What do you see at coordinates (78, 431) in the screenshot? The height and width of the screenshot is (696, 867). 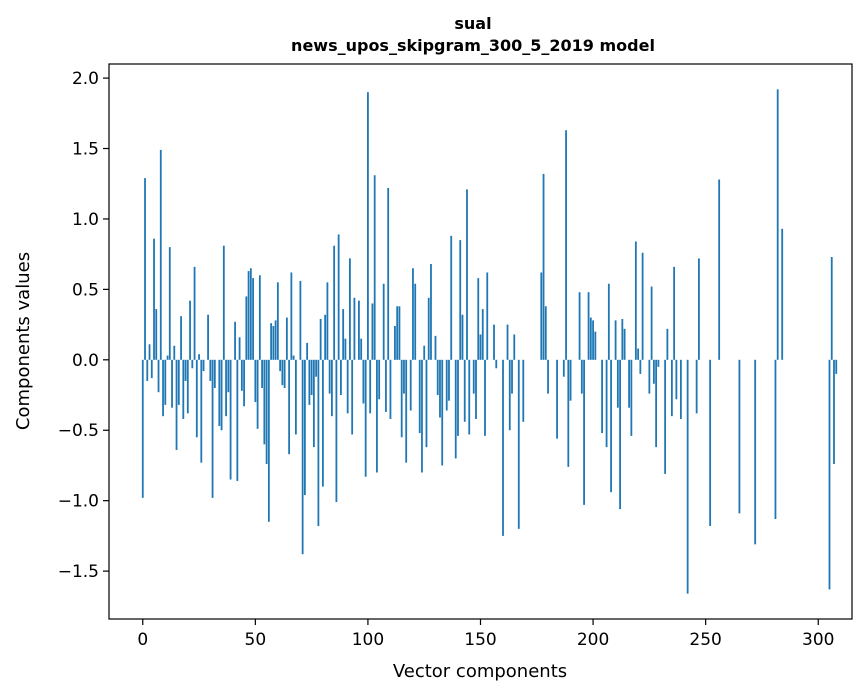 I see `y-tick-label: −0.5` at bounding box center [78, 431].